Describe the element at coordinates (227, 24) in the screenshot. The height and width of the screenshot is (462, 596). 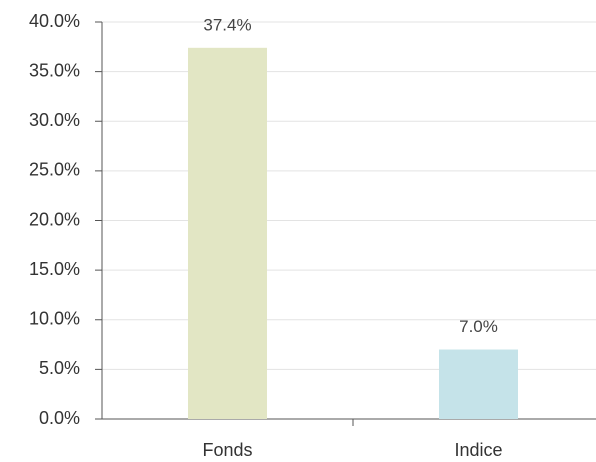
I see `value-label: 37.4%` at that location.